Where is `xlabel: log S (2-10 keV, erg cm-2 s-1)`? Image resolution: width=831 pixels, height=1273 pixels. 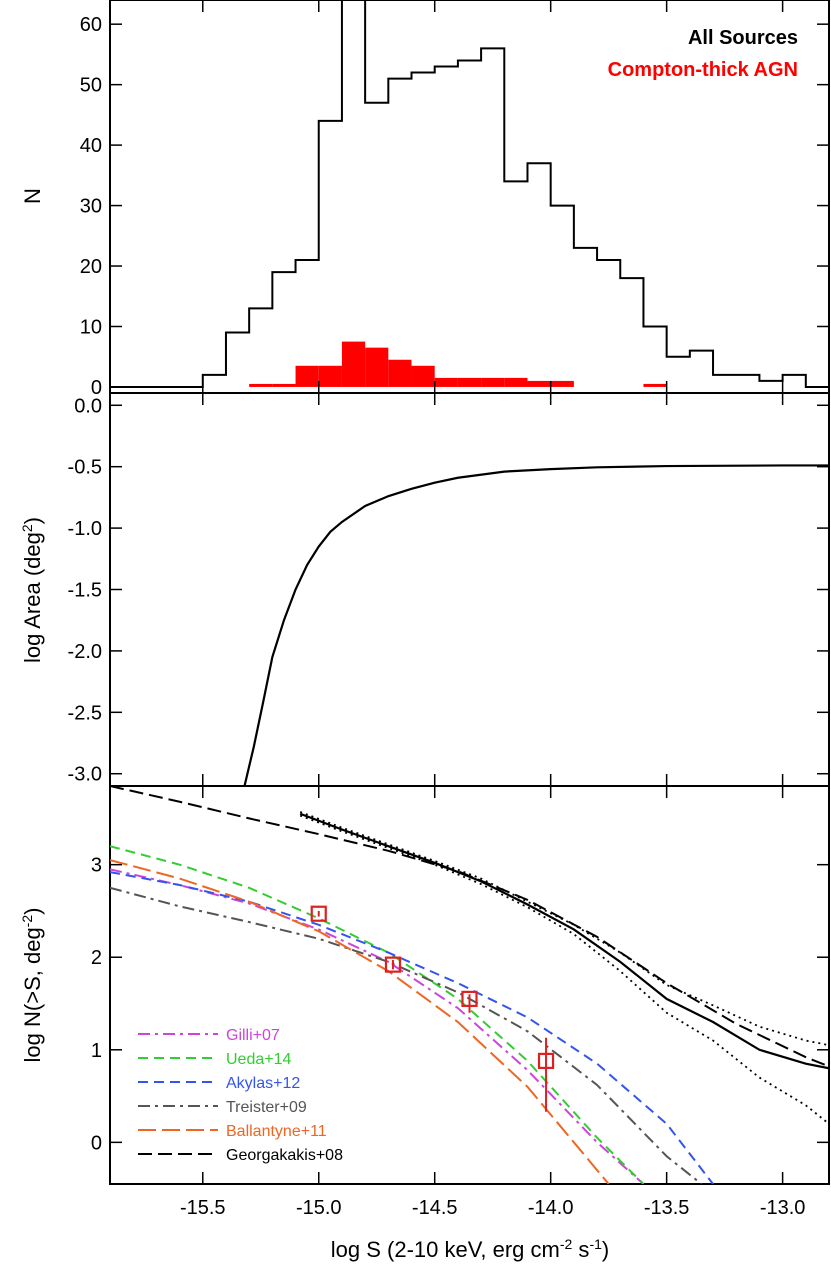
xlabel: log S (2-10 keV, erg cm-2 s-1) is located at coordinates (470, 1249).